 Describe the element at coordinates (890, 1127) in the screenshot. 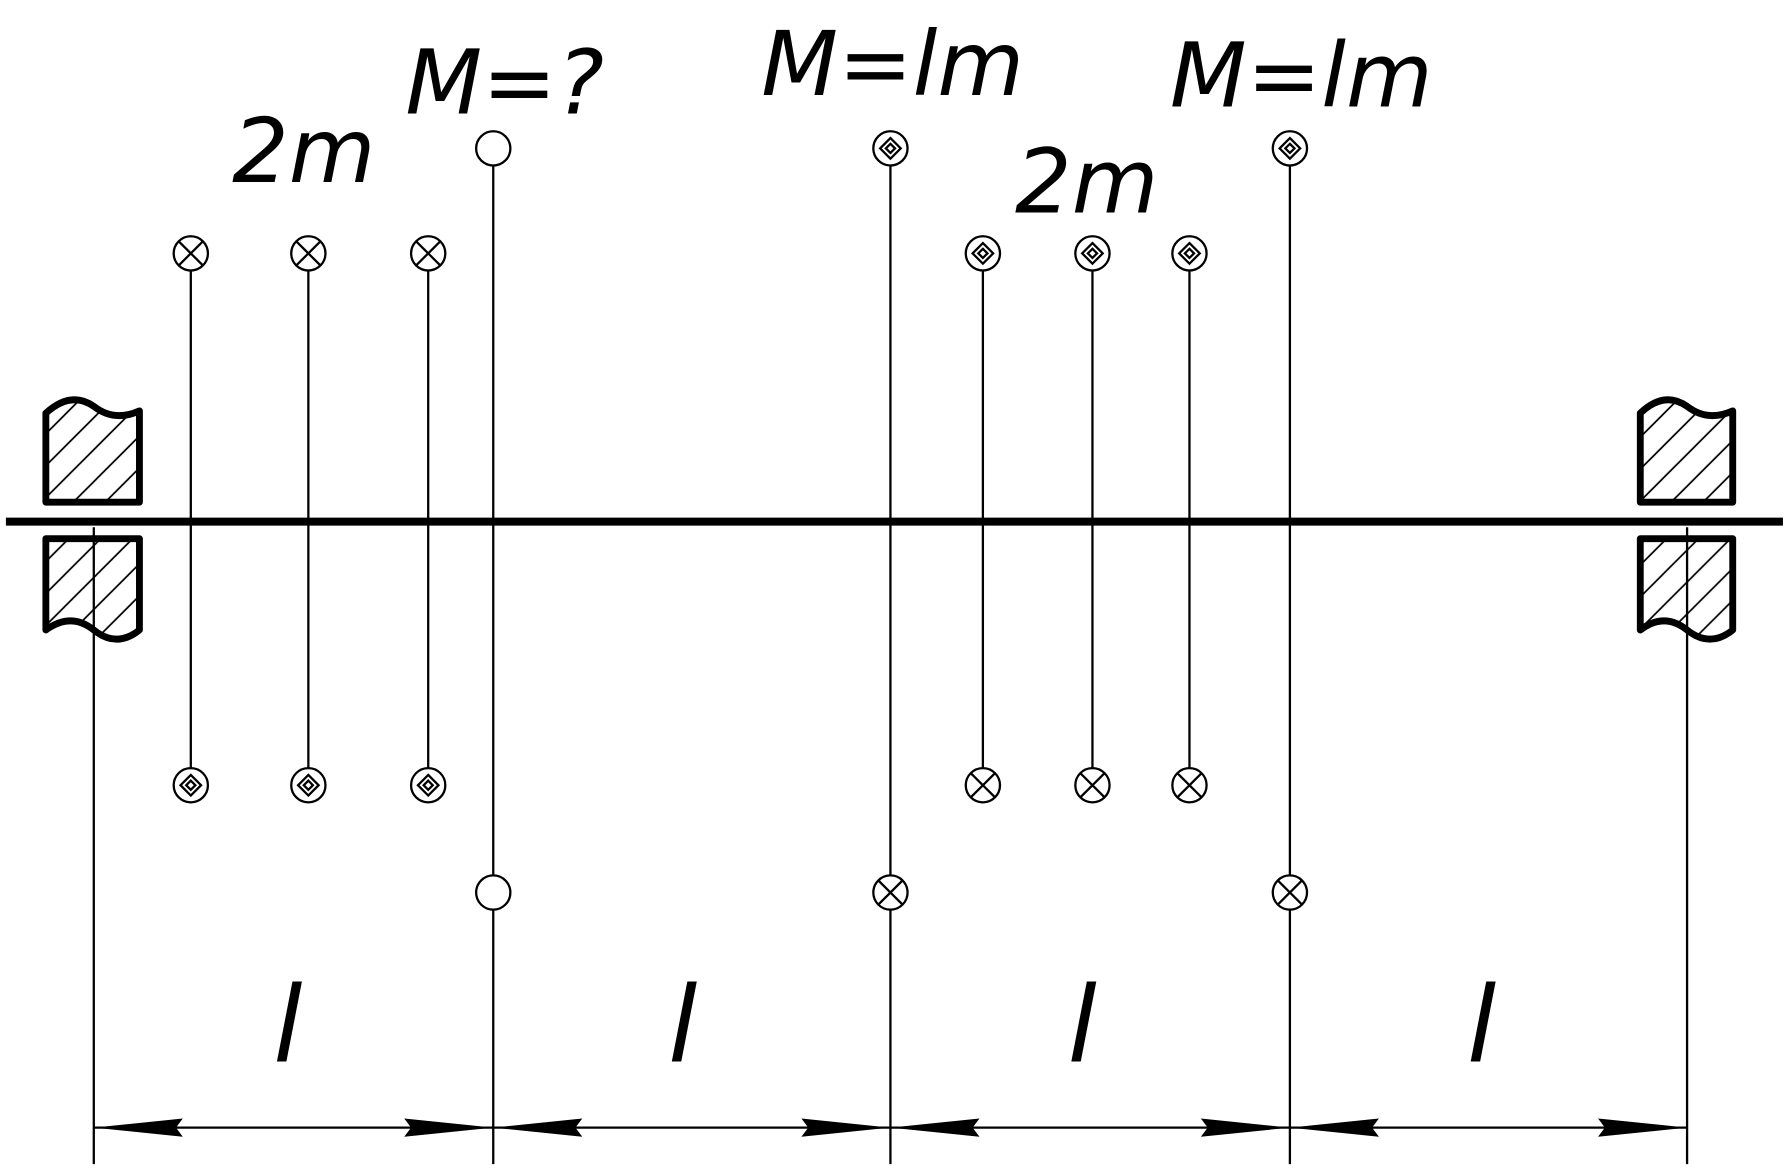

I see `dimension-line` at that location.